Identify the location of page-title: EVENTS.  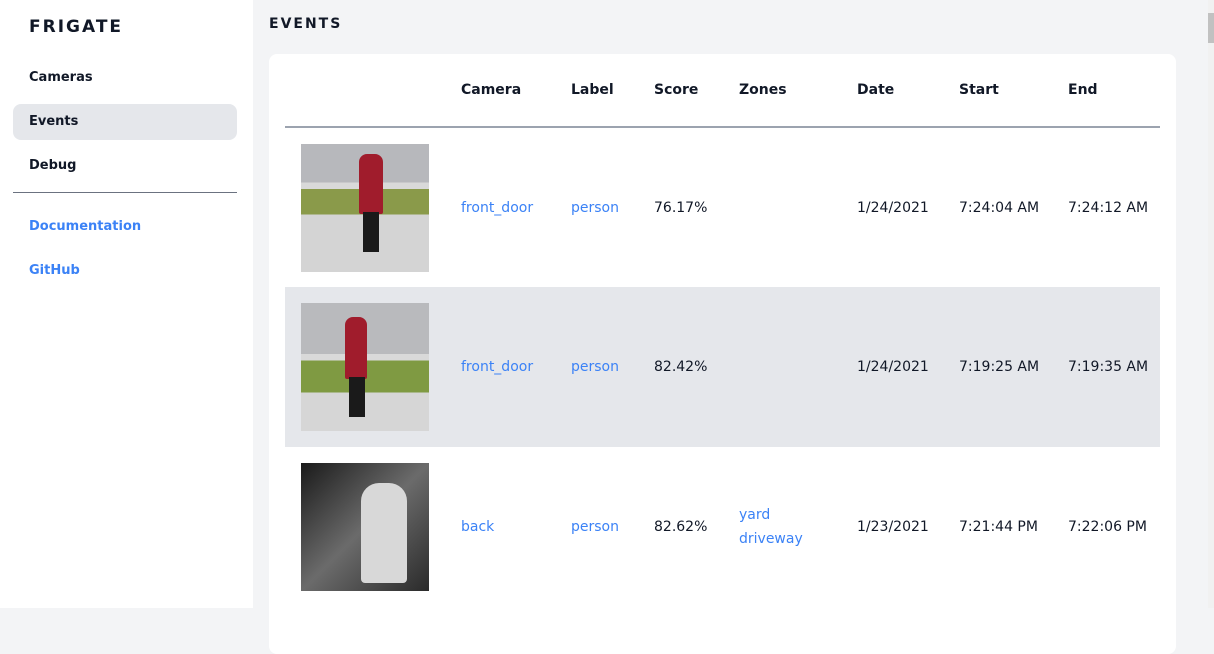
(306, 24).